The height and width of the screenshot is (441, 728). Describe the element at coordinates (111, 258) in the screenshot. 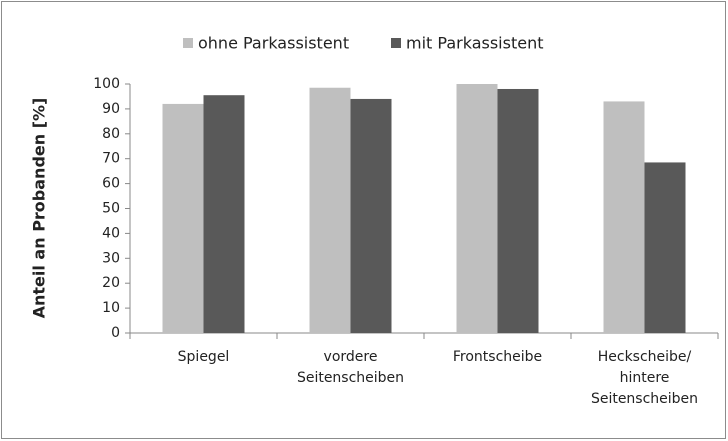

I see `y-tick-label: 30` at that location.